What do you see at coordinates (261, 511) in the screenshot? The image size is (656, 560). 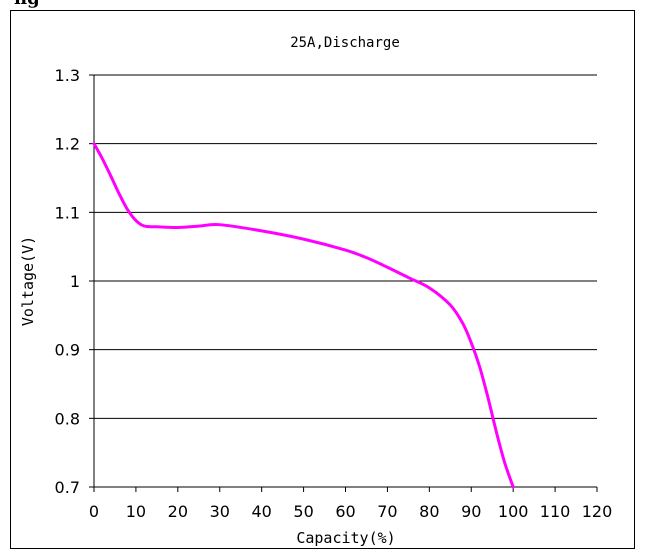 I see `x-tick-label: 40` at bounding box center [261, 511].